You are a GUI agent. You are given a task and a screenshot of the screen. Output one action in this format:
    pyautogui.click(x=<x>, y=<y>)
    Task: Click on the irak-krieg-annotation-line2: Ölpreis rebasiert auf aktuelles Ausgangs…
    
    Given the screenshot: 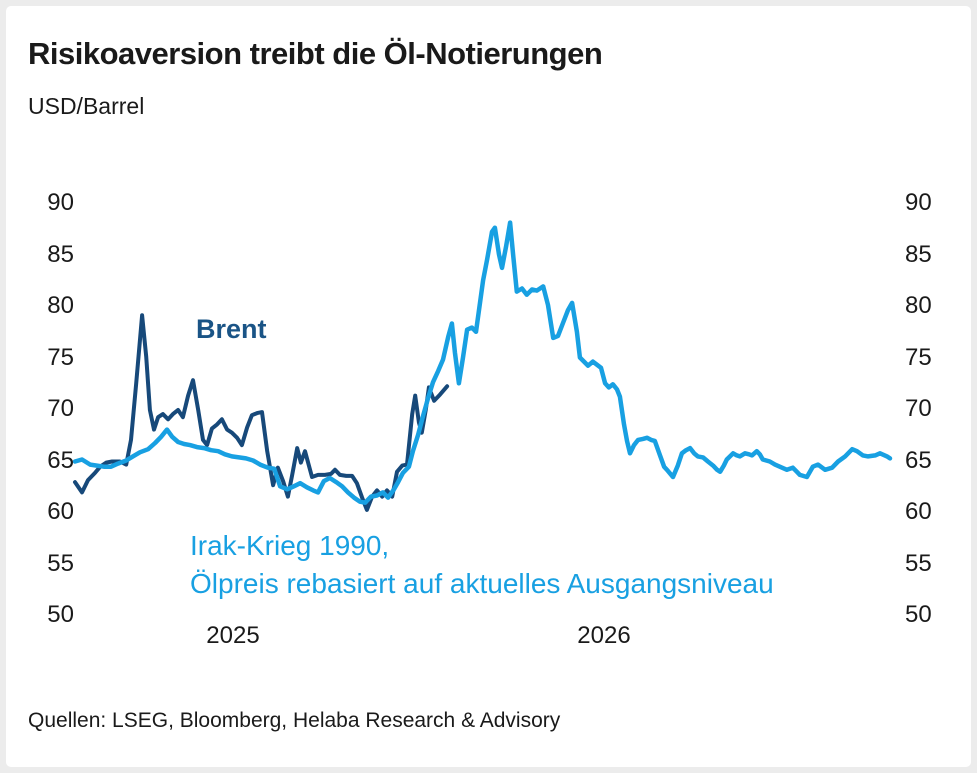 What is the action you would take?
    pyautogui.click(x=482, y=583)
    